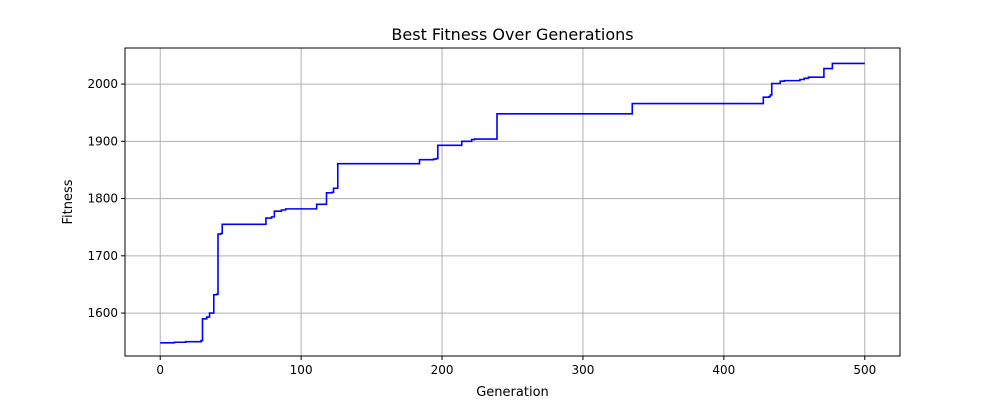 This screenshot has width=1000, height=400. I want to click on x-tick-label: 300, so click(583, 370).